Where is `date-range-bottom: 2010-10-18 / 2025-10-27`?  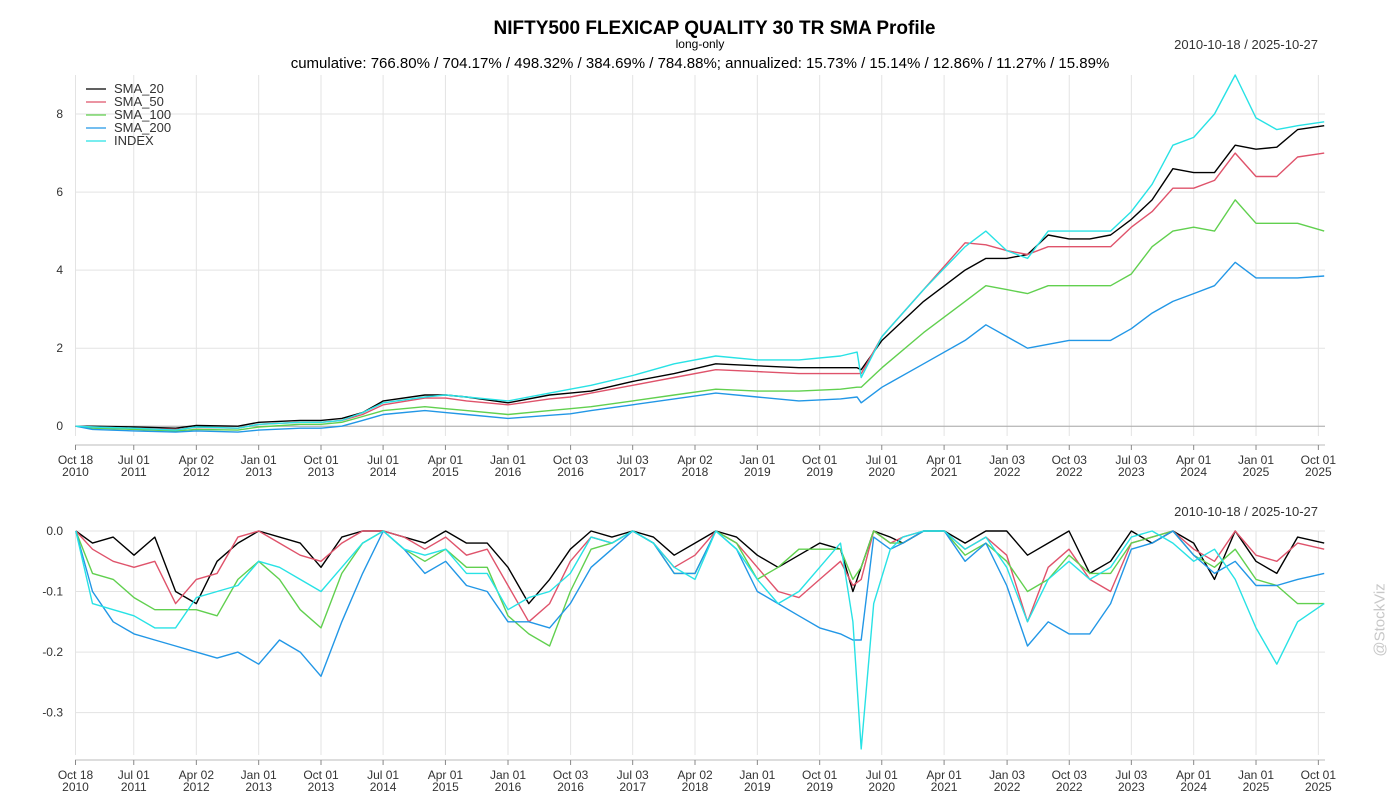 date-range-bottom: 2010-10-18 / 2025-10-27 is located at coordinates (1246, 511).